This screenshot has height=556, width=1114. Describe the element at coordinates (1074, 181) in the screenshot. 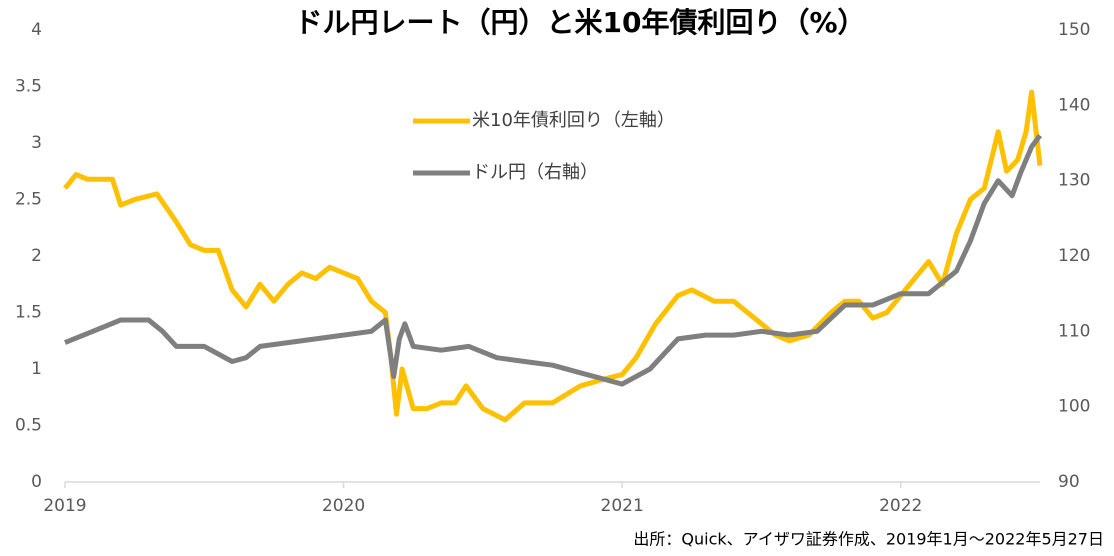

I see `y2-tick-label: 130` at that location.